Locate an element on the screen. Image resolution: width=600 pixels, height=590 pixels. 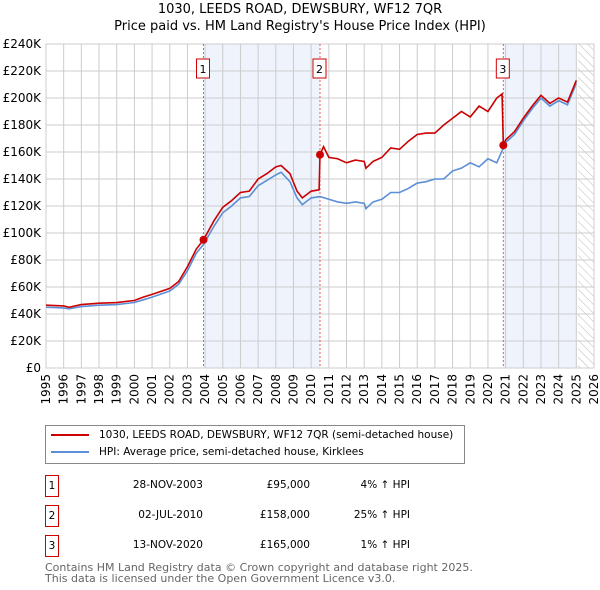
y-tick-label: £120K is located at coordinates (23, 206).